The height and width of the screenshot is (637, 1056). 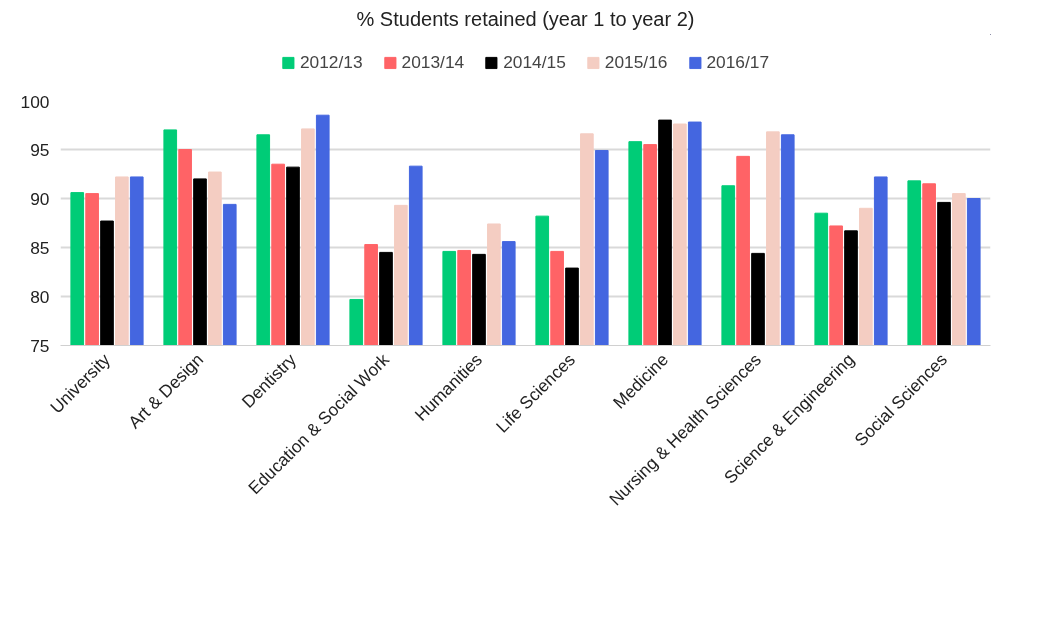 What do you see at coordinates (525, 18) in the screenshot?
I see `chart-title: % Students retained (year 1 to year 2)` at bounding box center [525, 18].